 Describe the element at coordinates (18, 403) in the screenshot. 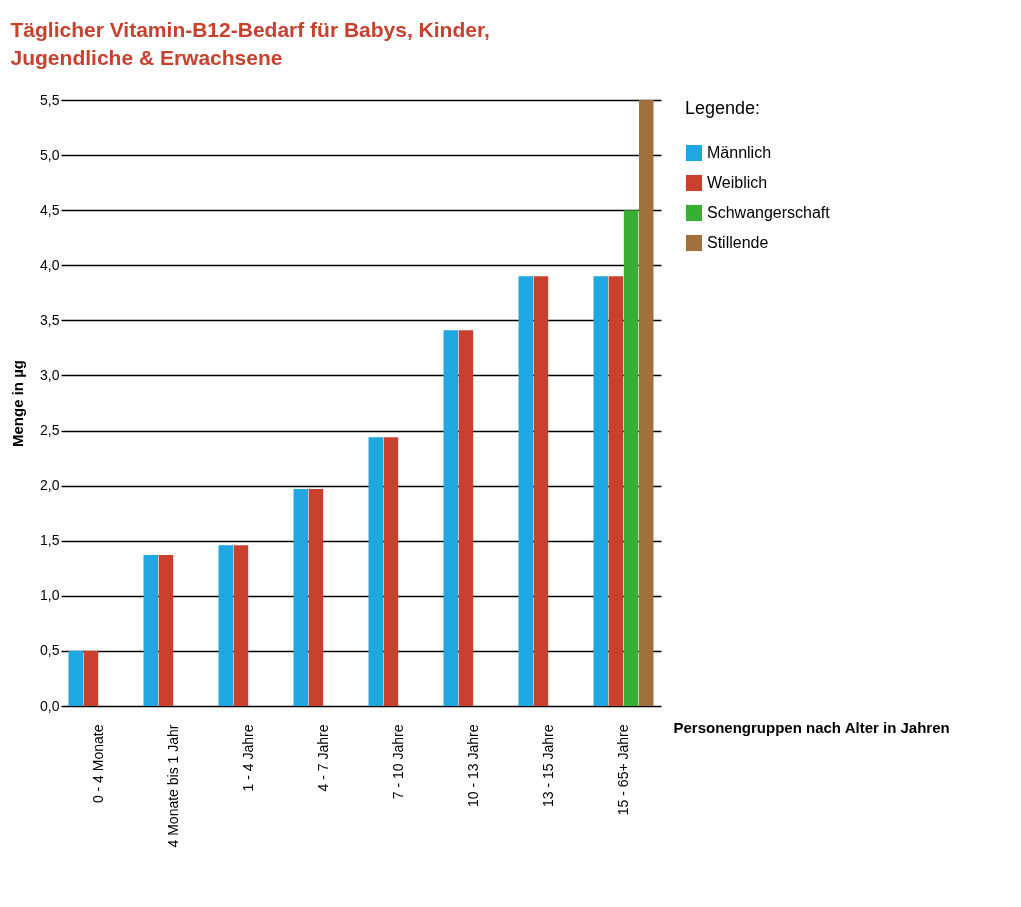

I see `y-axis-title: Menge in µg` at that location.